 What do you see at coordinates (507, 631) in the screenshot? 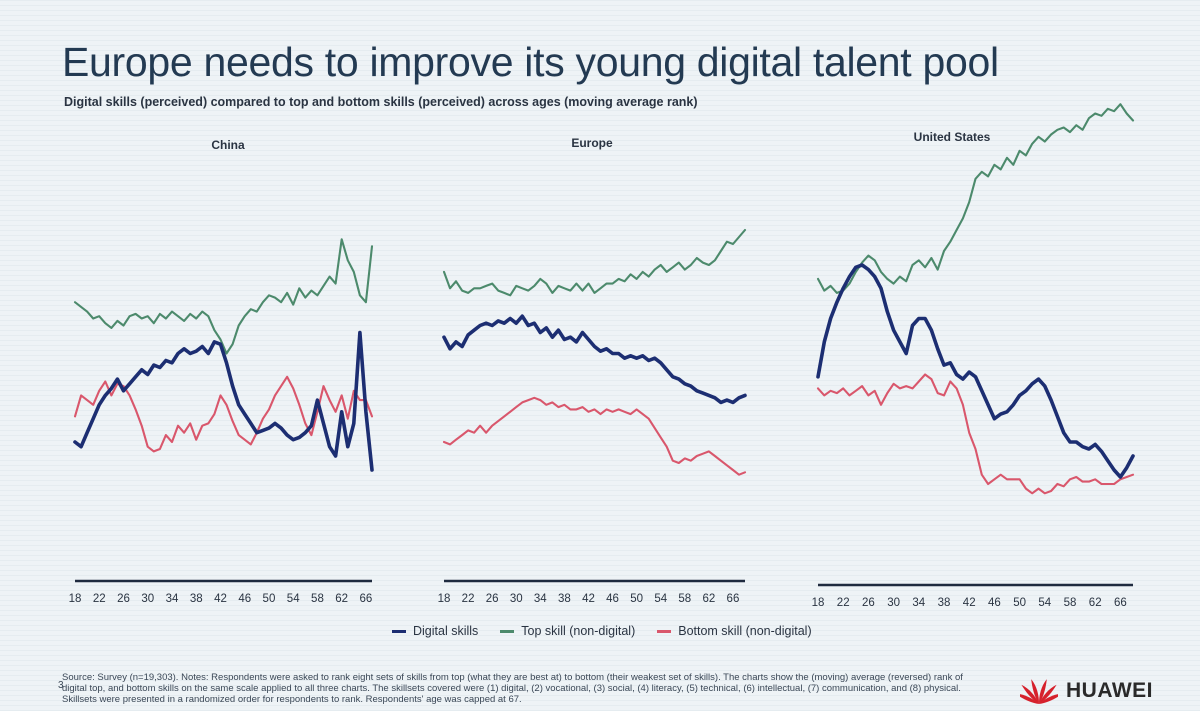
I see `legend-swatch-top` at bounding box center [507, 631].